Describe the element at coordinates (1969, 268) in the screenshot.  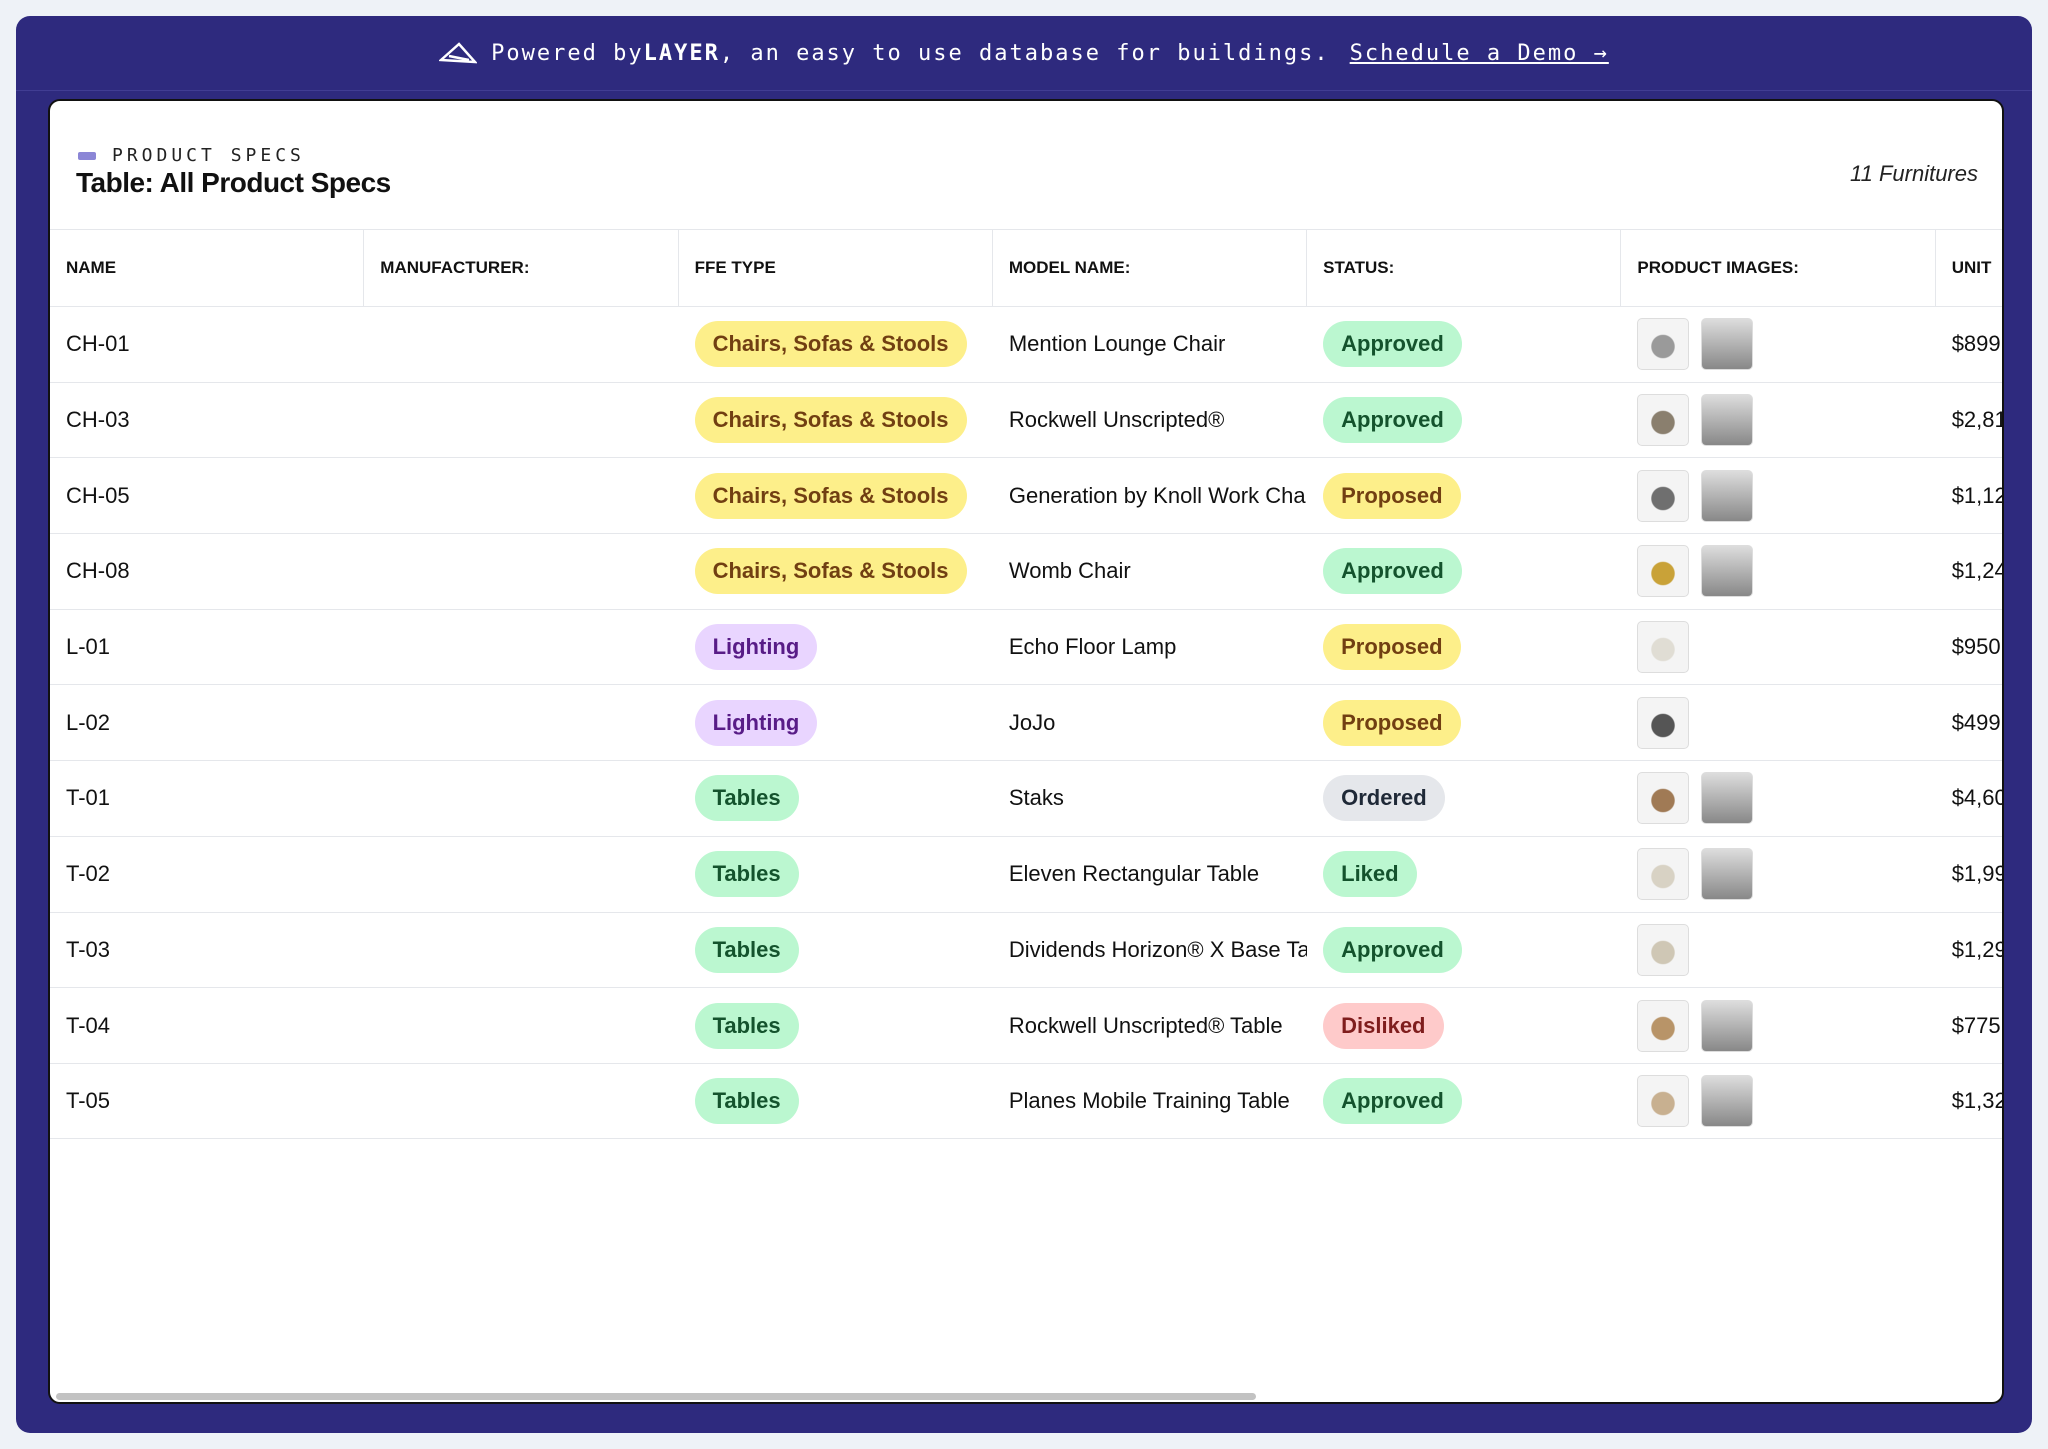
I see `column-header: UNIT` at that location.